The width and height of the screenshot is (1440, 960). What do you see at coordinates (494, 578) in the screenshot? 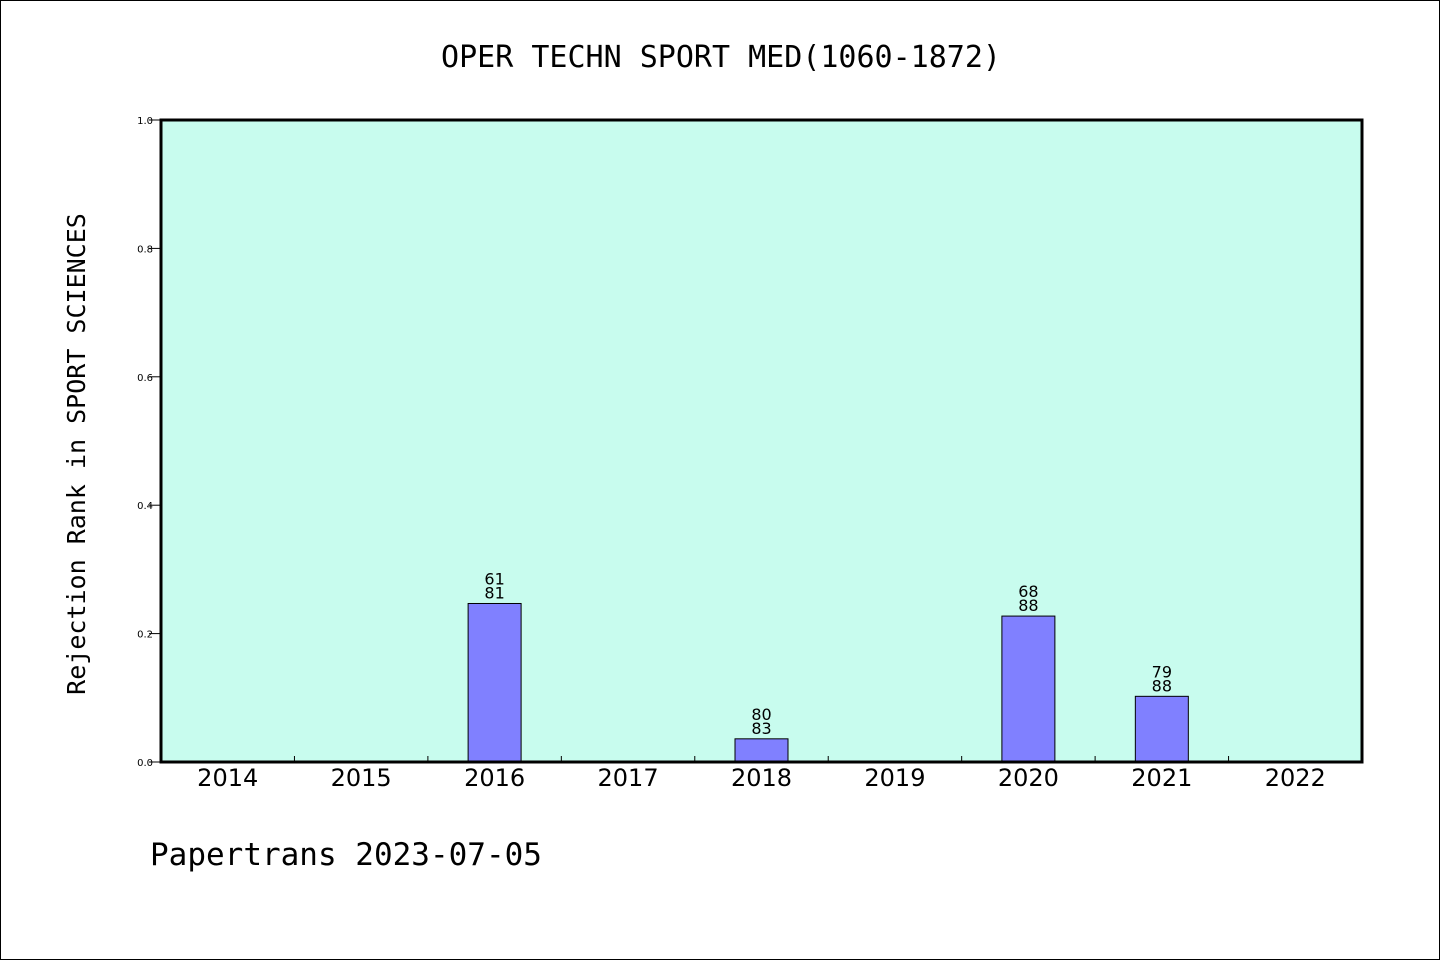
I see `bar-label-rank: 61` at bounding box center [494, 578].